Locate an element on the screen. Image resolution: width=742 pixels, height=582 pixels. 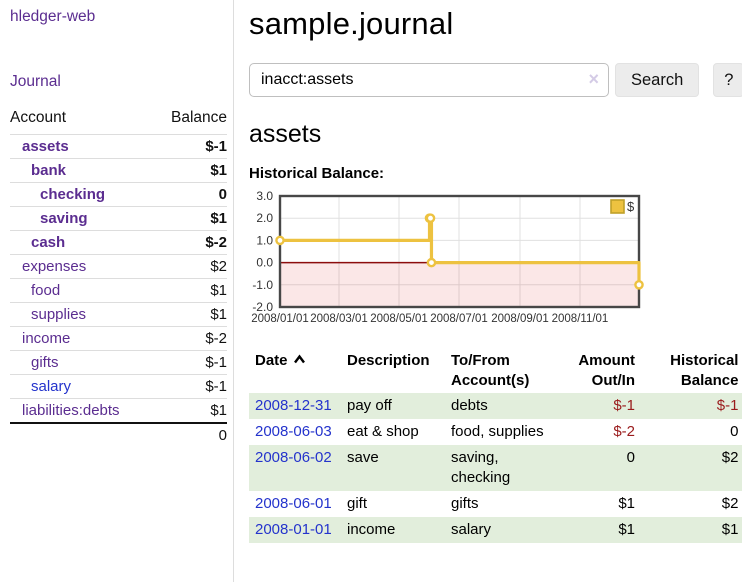
register-date-cell: 2008-12-31 is located at coordinates (295, 406).